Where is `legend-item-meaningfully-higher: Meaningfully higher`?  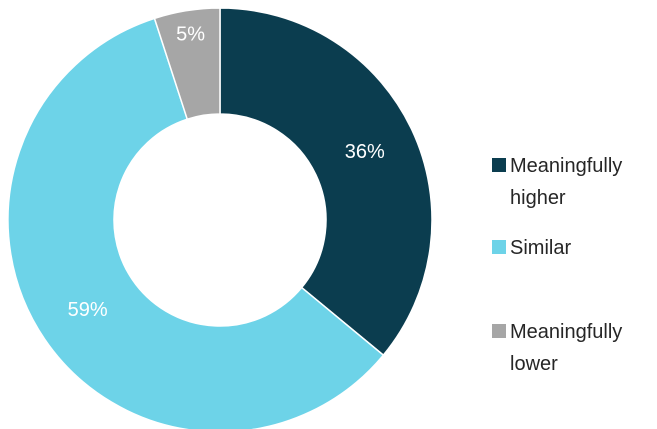 legend-item-meaningfully-higher: Meaningfully higher is located at coordinates (557, 182).